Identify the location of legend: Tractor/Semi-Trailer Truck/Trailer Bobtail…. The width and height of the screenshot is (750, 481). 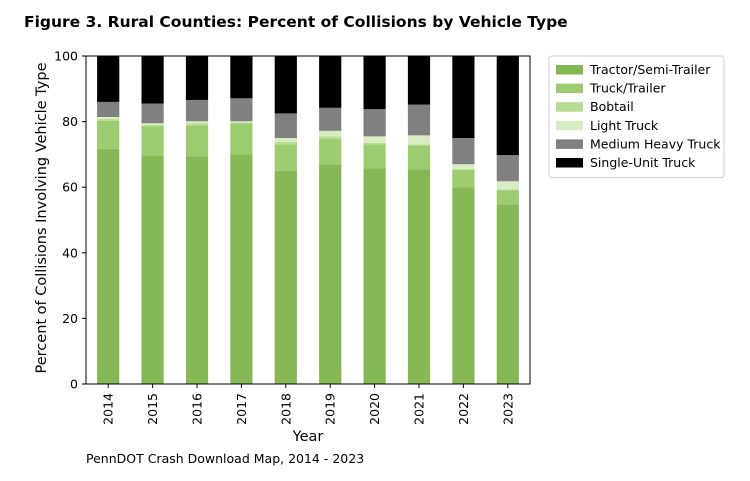
(636, 117).